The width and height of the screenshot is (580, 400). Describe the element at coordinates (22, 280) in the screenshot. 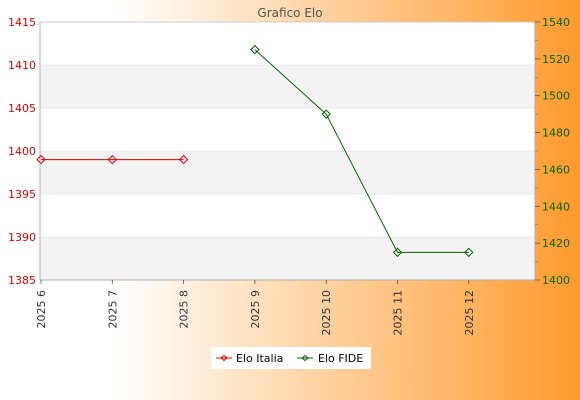

I see `left-tick-label: 1385` at that location.